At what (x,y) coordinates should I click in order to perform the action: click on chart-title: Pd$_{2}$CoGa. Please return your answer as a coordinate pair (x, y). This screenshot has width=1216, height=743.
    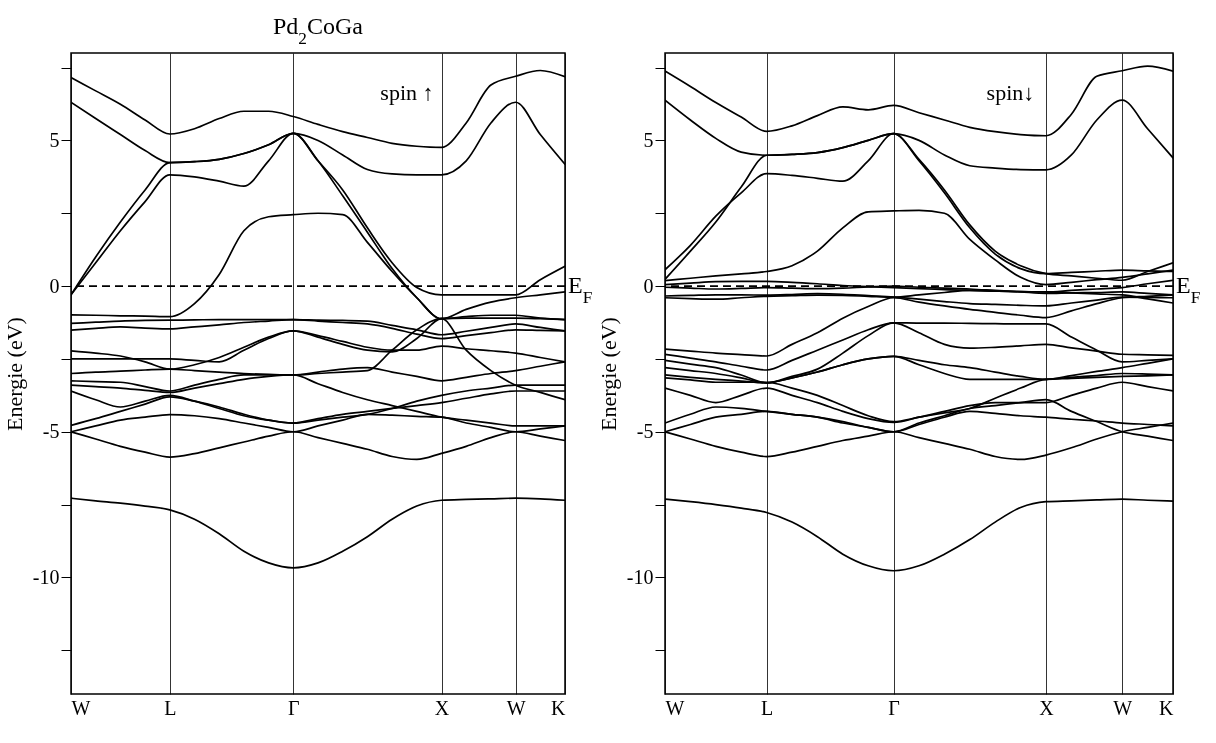
    Looking at the image, I should click on (318, 30).